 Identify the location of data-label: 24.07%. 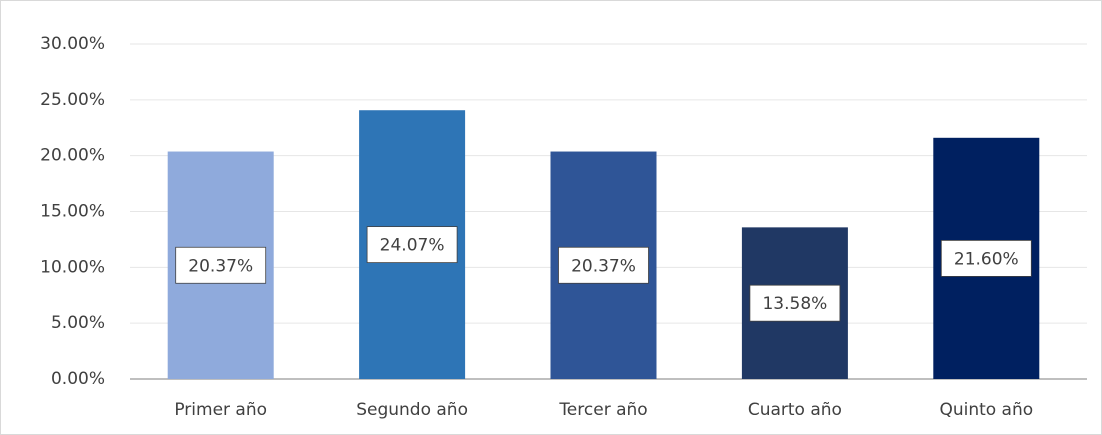
(412, 246).